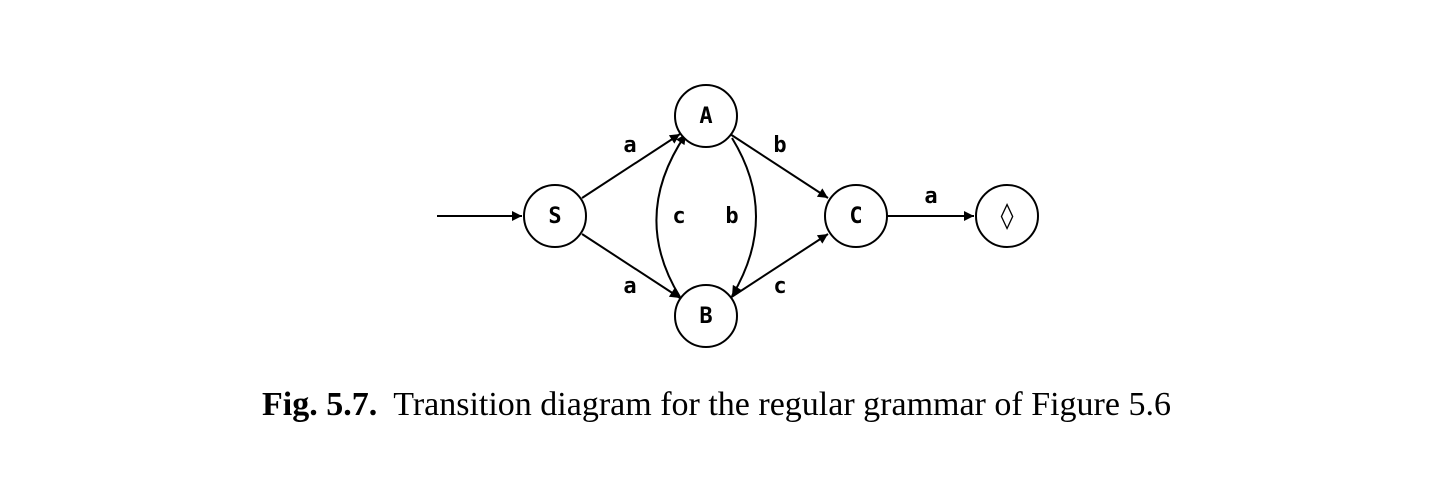 The image size is (1433, 481). Describe the element at coordinates (631, 266) in the screenshot. I see `edge-s-to-b` at that location.